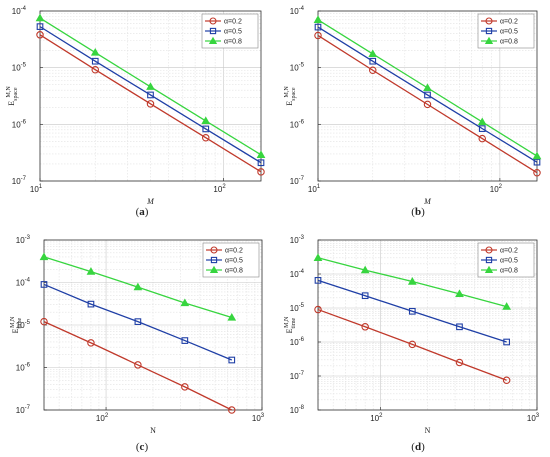 The width and height of the screenshot is (550, 457). Describe the element at coordinates (233, 22) in the screenshot. I see `legend-label: α=0.2` at that location.